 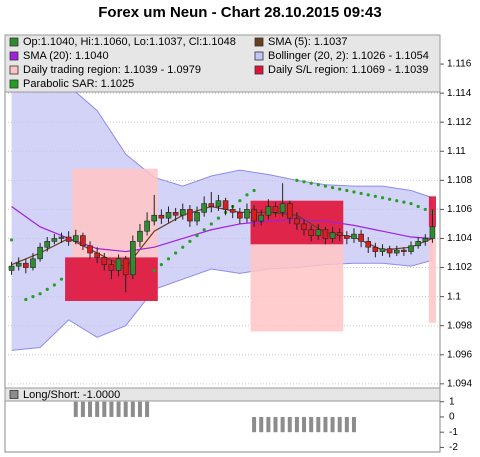 What do you see at coordinates (308, 42) in the screenshot?
I see `legend-label: SMA (5): 1.1037` at bounding box center [308, 42].